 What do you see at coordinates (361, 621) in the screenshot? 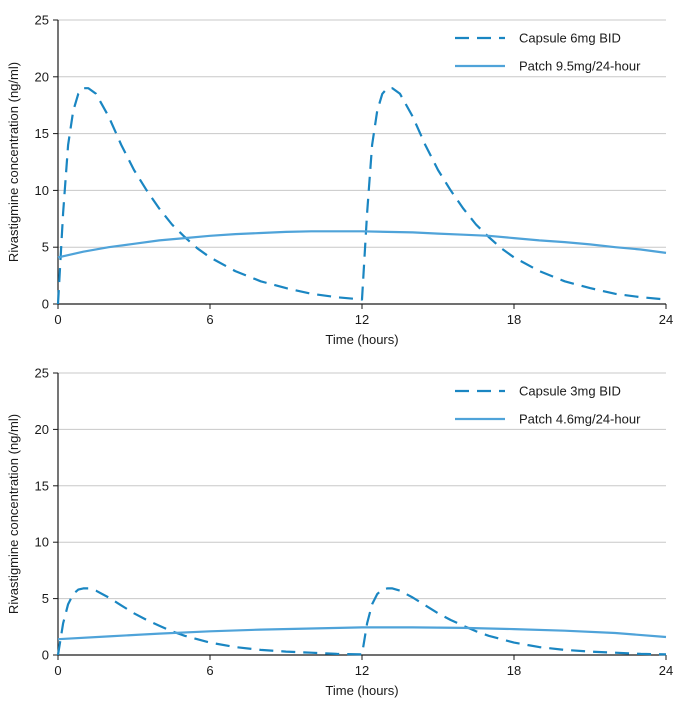
I see `capsule-series-line` at bounding box center [361, 621].